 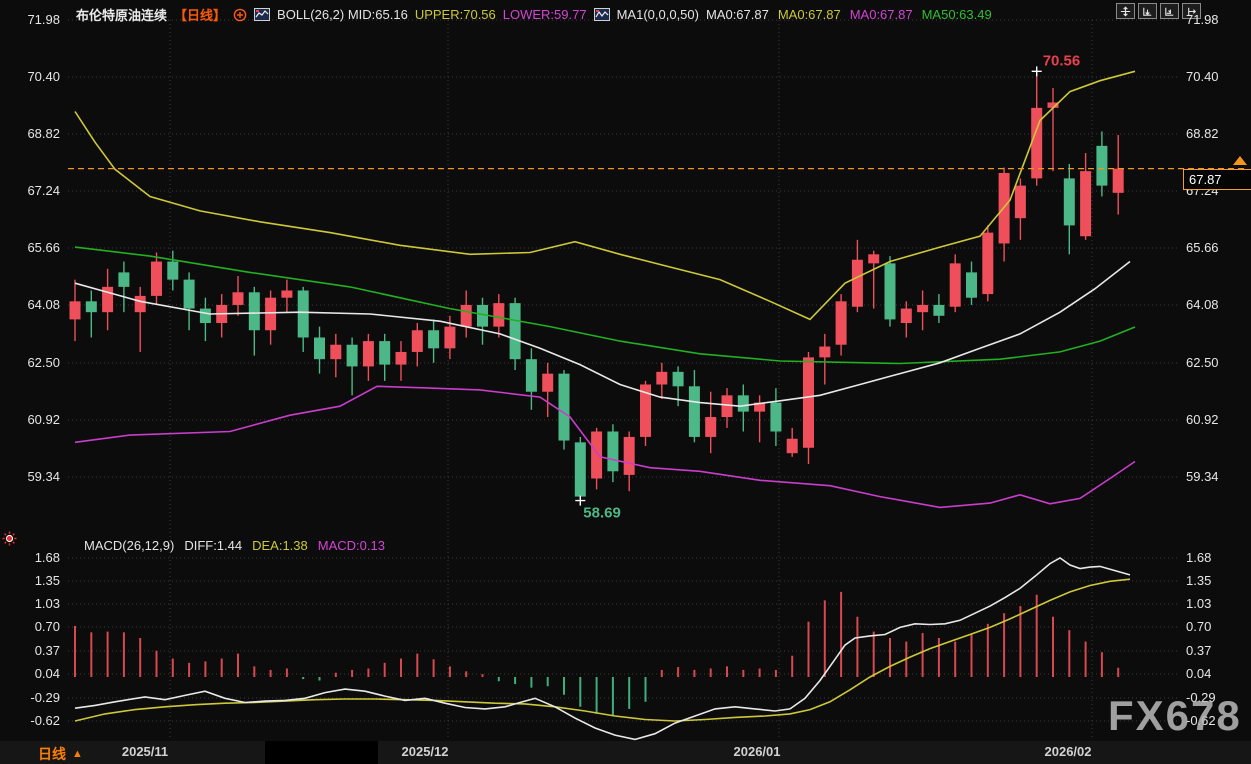 What do you see at coordinates (1217, 179) in the screenshot?
I see `last-price-tag: 67.87` at bounding box center [1217, 179].